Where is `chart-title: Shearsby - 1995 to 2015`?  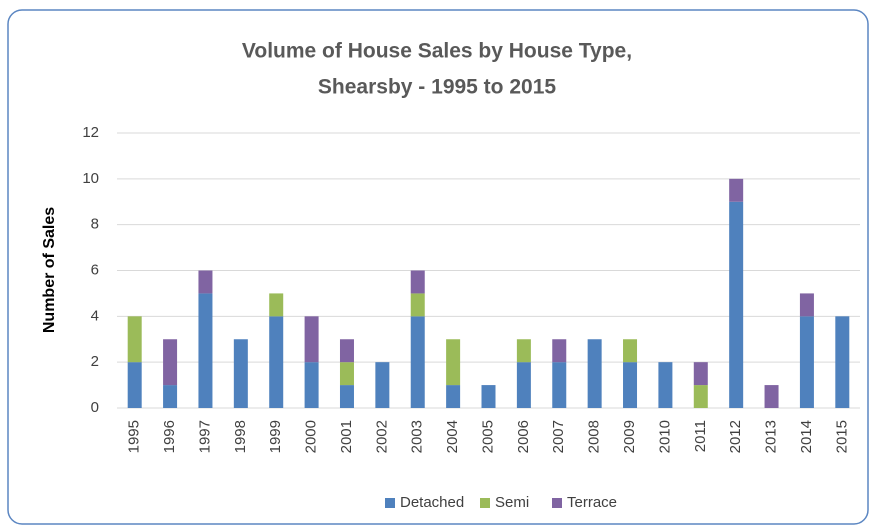
chart-title: Shearsby - 1995 to 2015 is located at coordinates (437, 87).